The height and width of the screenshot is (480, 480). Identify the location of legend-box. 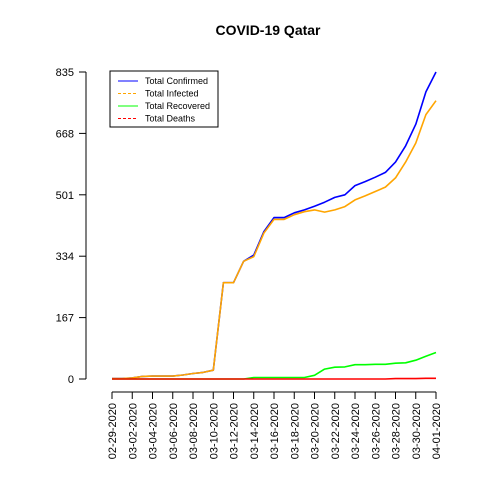
(164, 99).